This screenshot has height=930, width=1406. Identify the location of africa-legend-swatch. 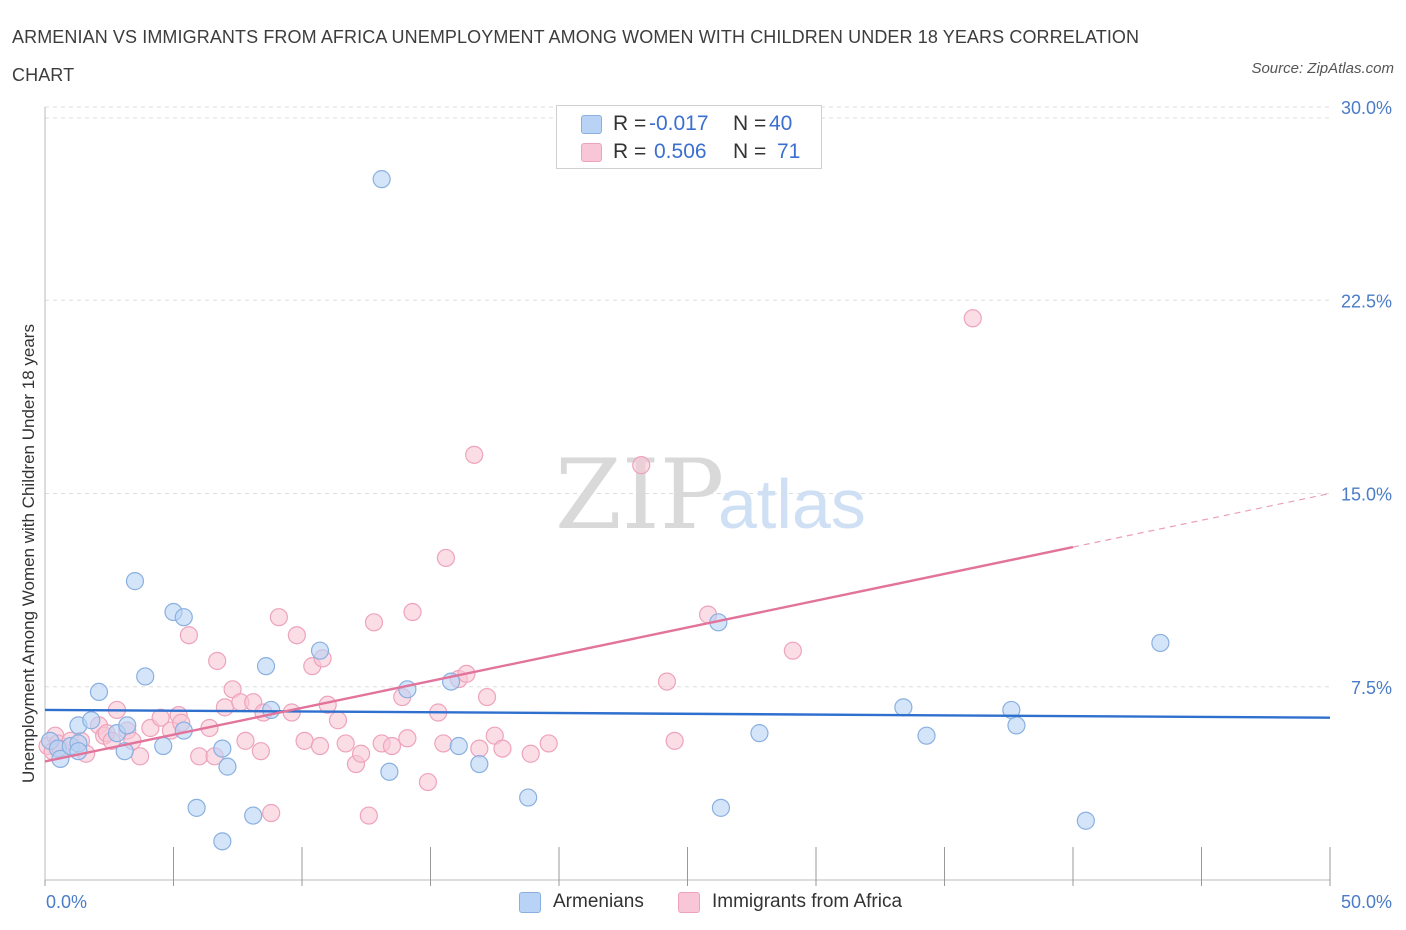
(689, 902).